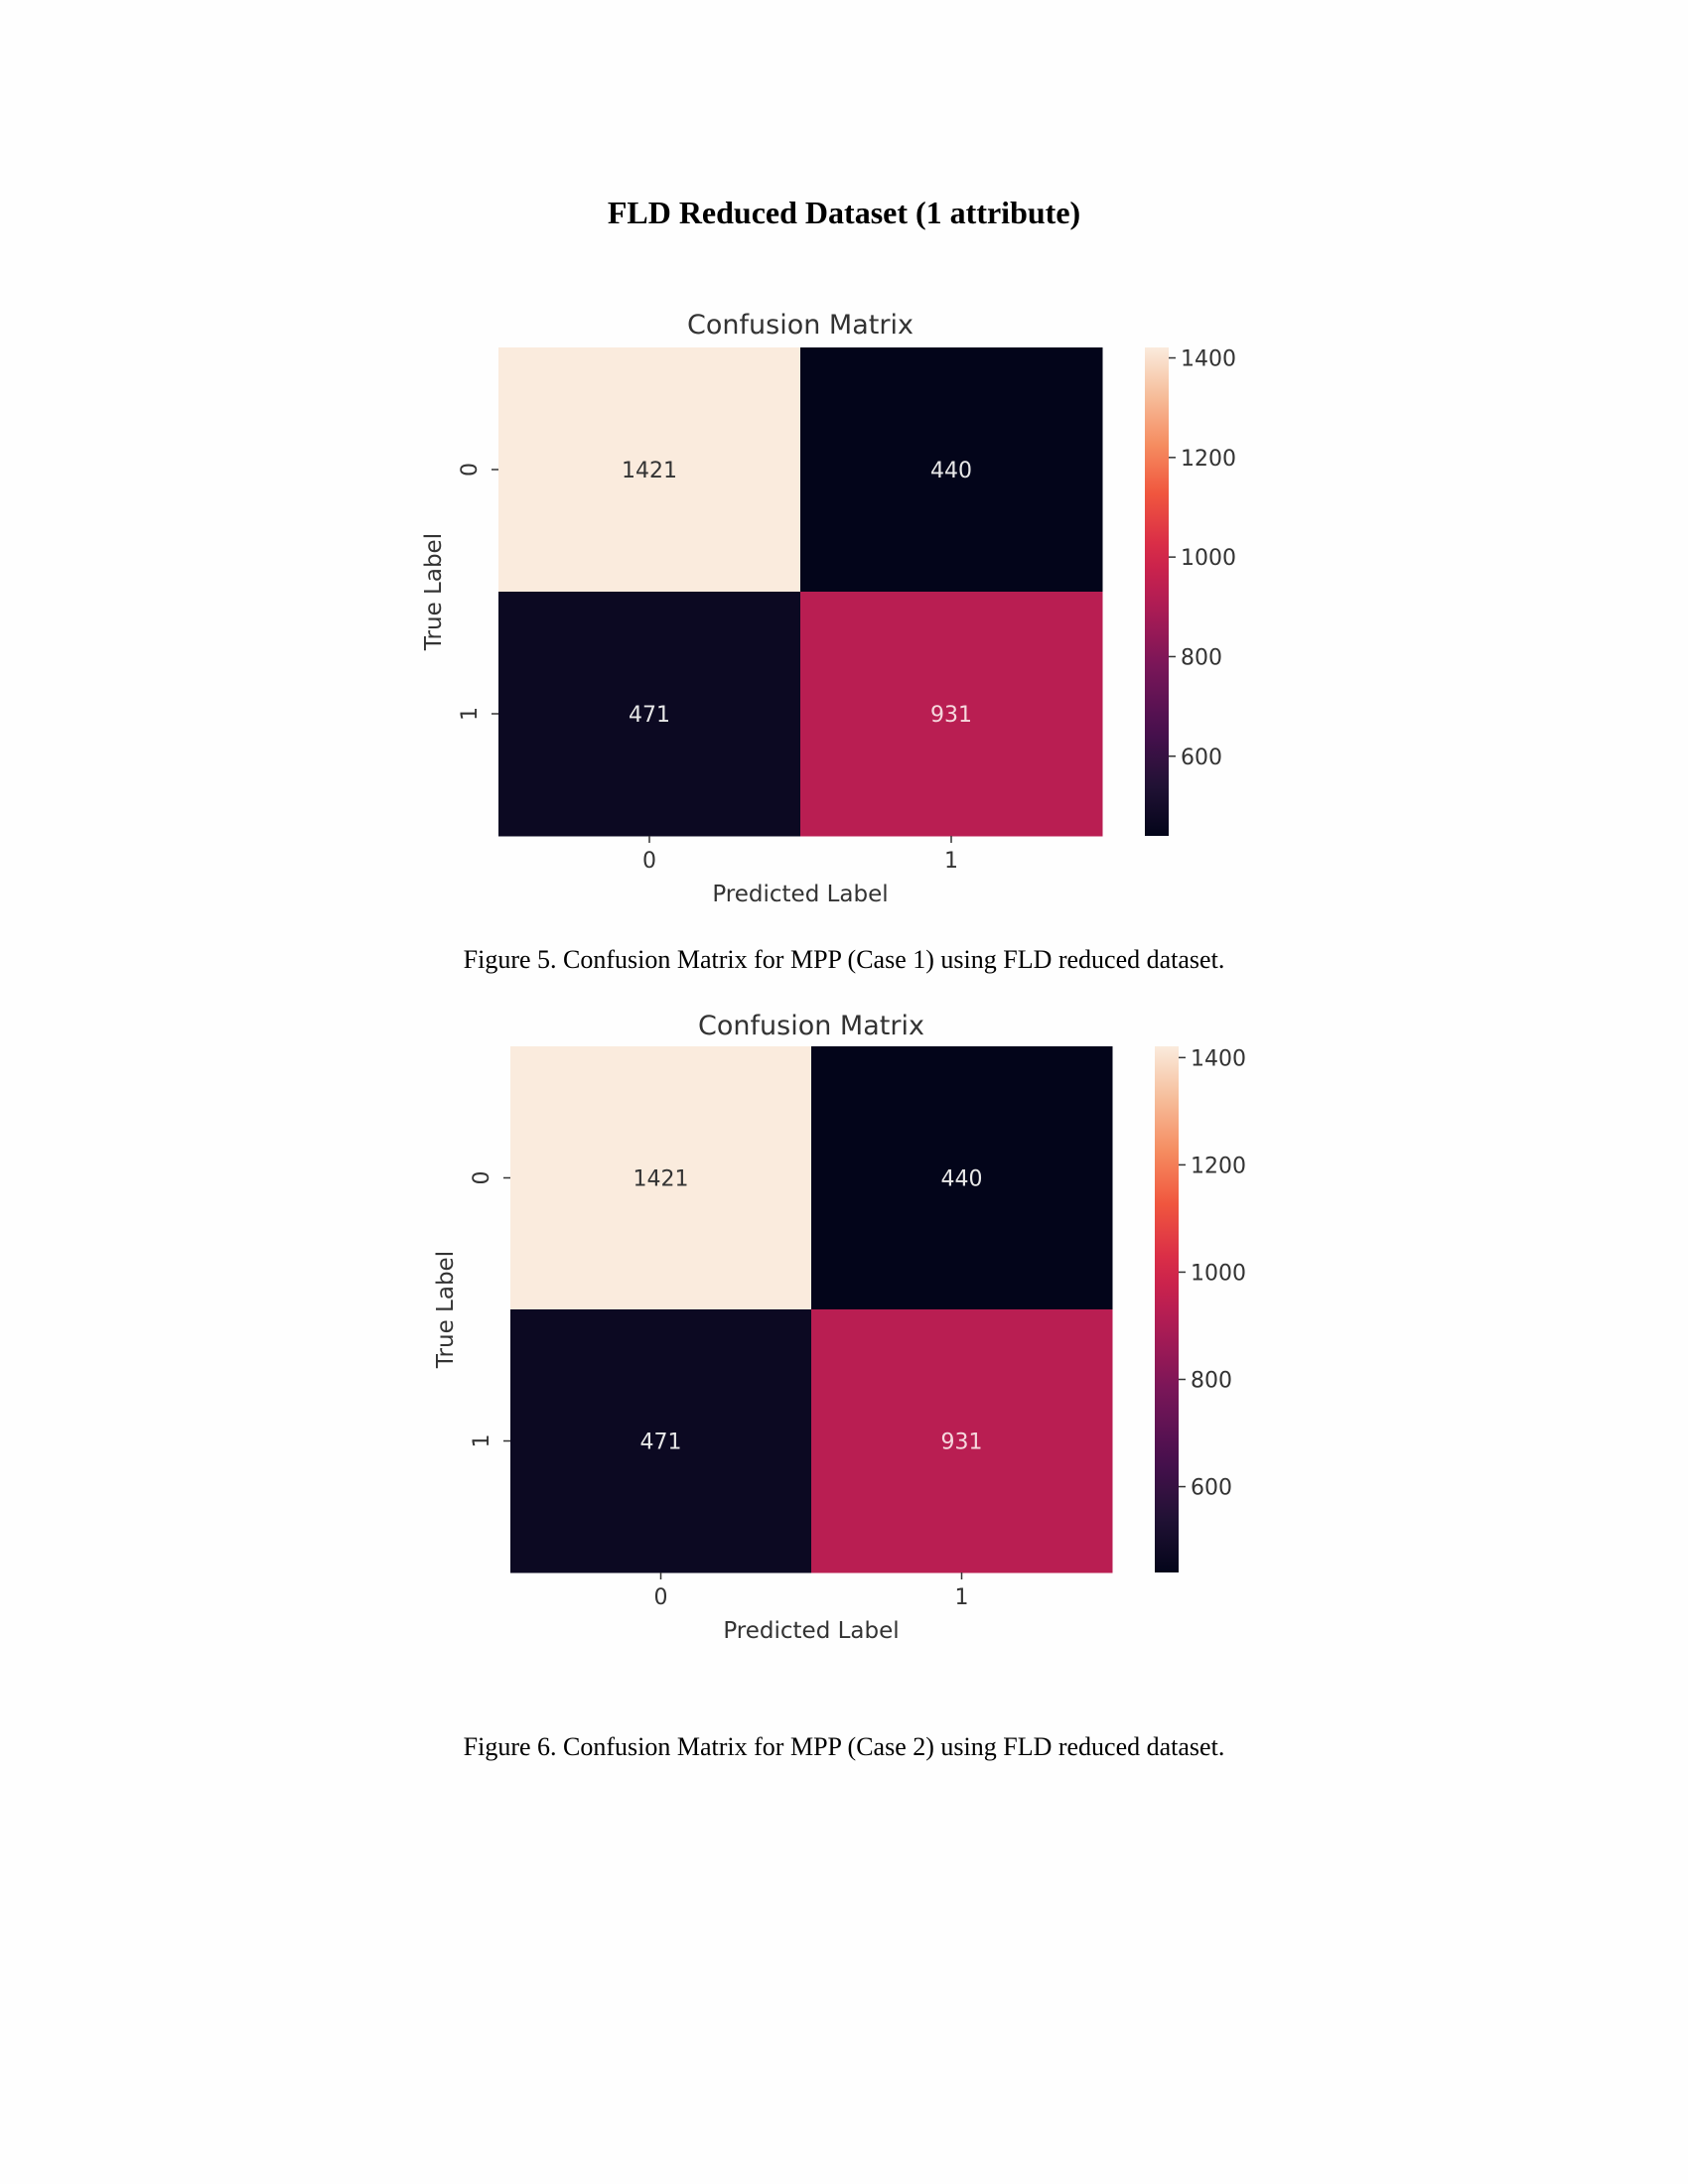  I want to click on section-title: FLD Reduced Dataset (1 attribute), so click(844, 212).